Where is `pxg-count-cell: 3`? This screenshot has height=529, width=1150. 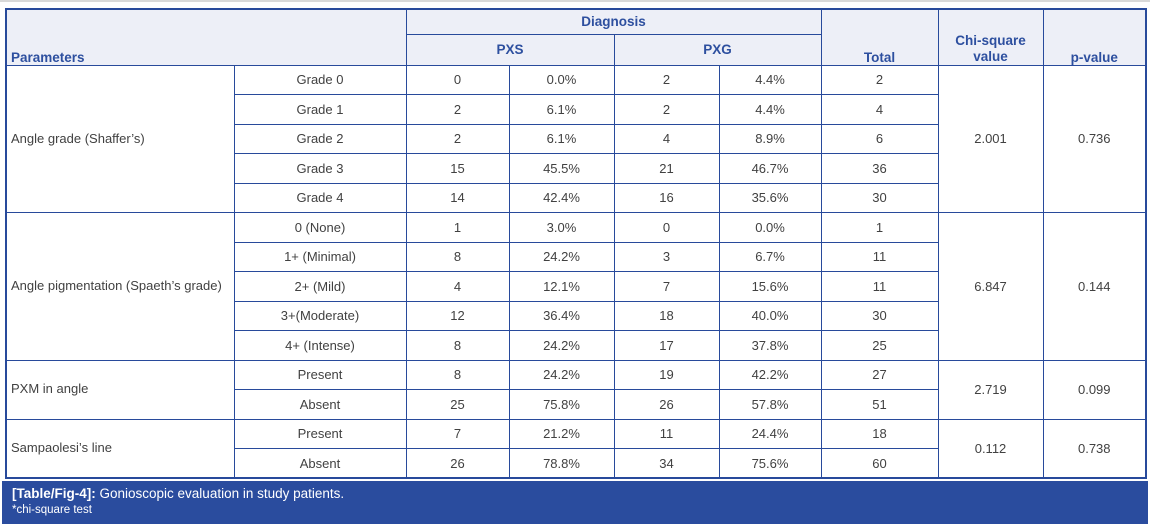
pxg-count-cell: 3 is located at coordinates (666, 256).